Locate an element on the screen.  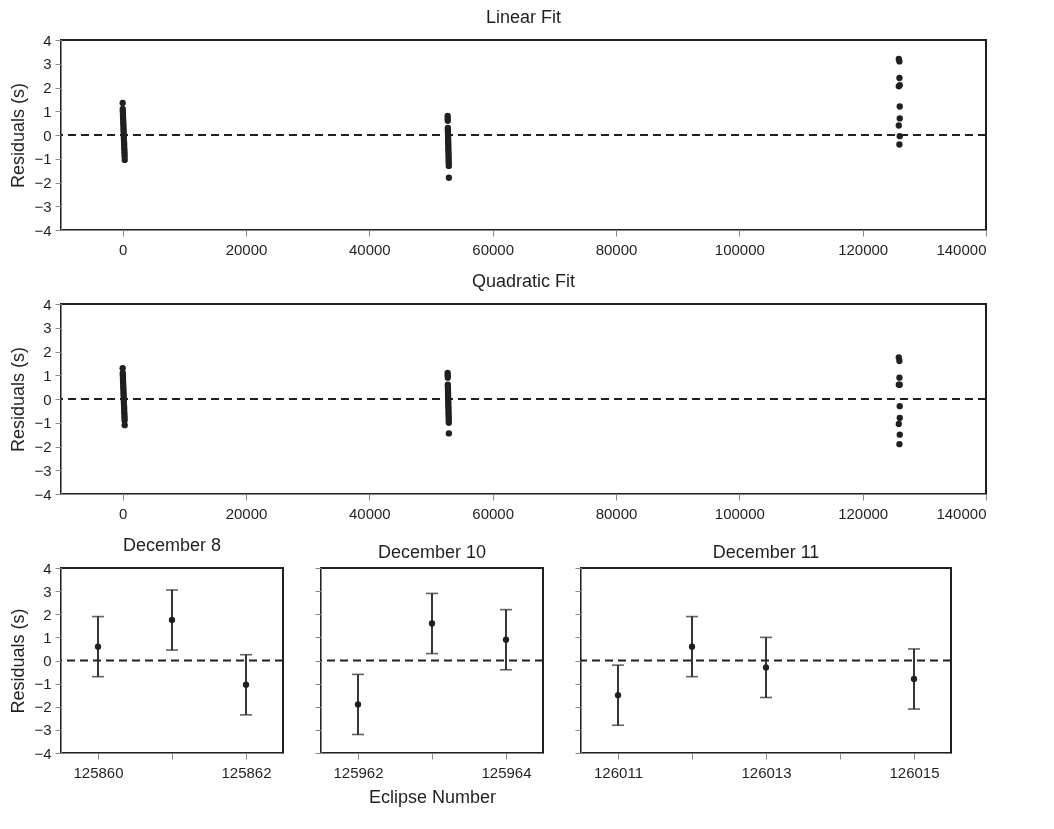
x-tick-label: 126011 is located at coordinates (618, 772).